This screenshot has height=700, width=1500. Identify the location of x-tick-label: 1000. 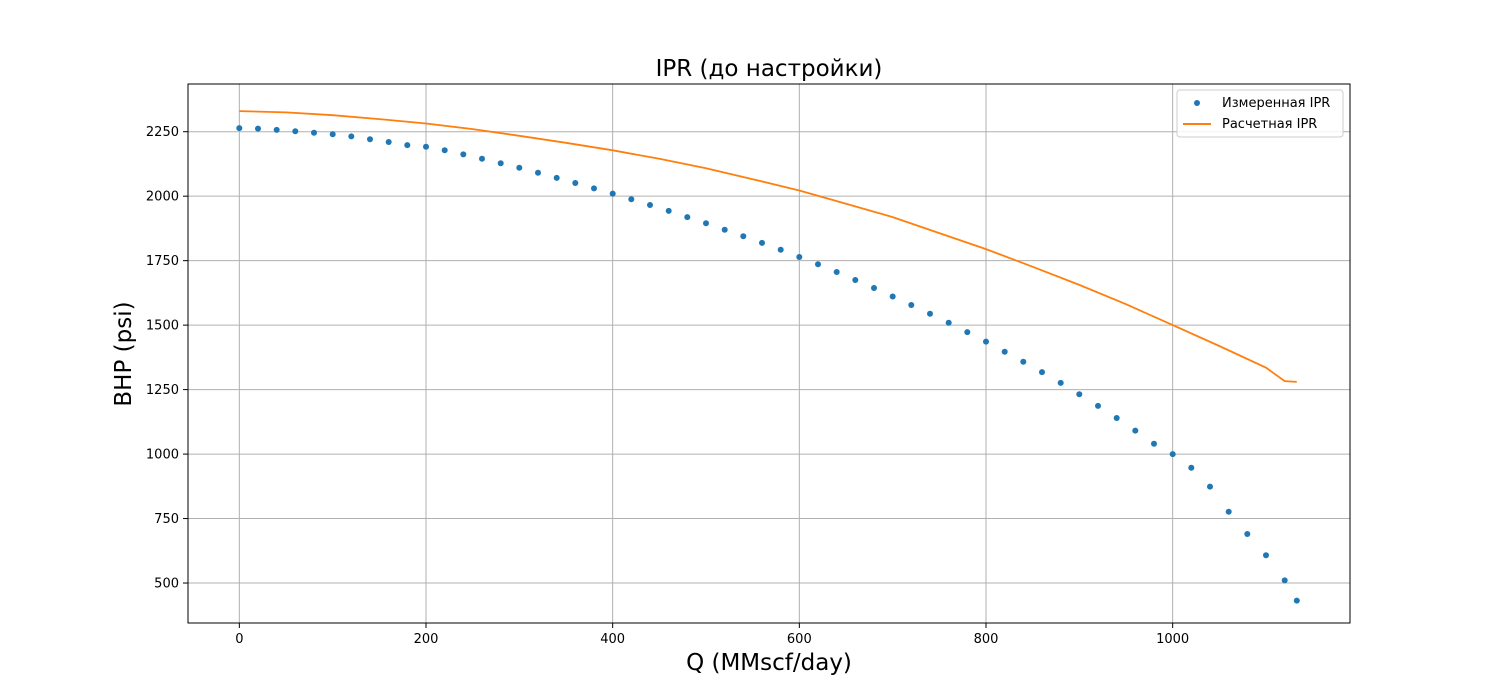
(1172, 639).